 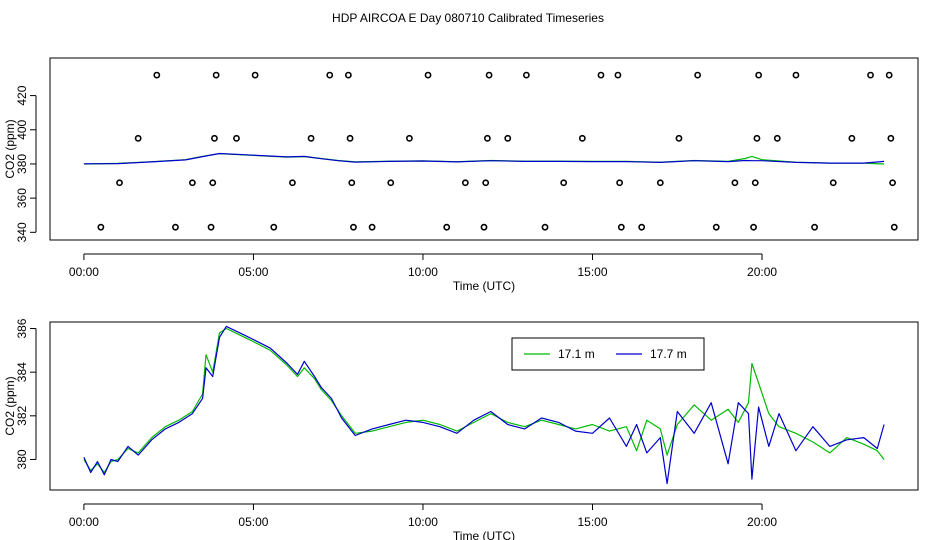 I want to click on y-tick-label: 382, so click(x=22, y=415).